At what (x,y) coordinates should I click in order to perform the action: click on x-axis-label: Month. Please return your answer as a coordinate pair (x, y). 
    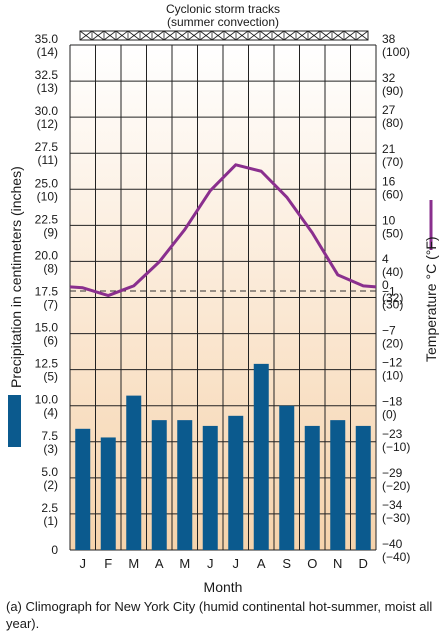
    Looking at the image, I should click on (223, 587).